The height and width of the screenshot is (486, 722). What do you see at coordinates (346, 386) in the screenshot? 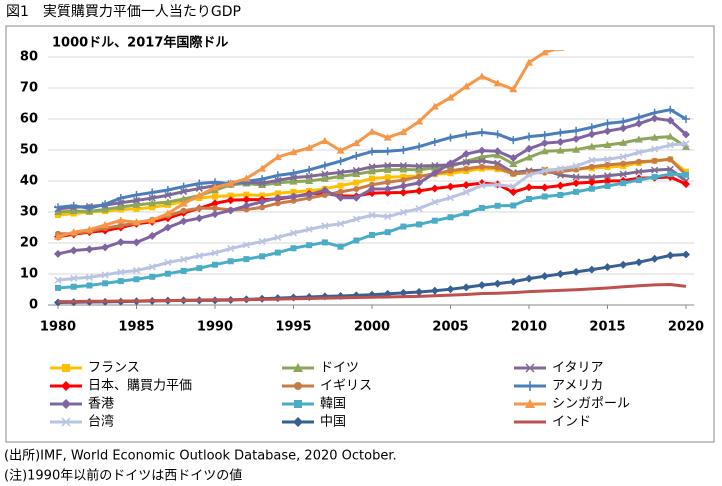
I see `legend-label: イギリス` at bounding box center [346, 386].